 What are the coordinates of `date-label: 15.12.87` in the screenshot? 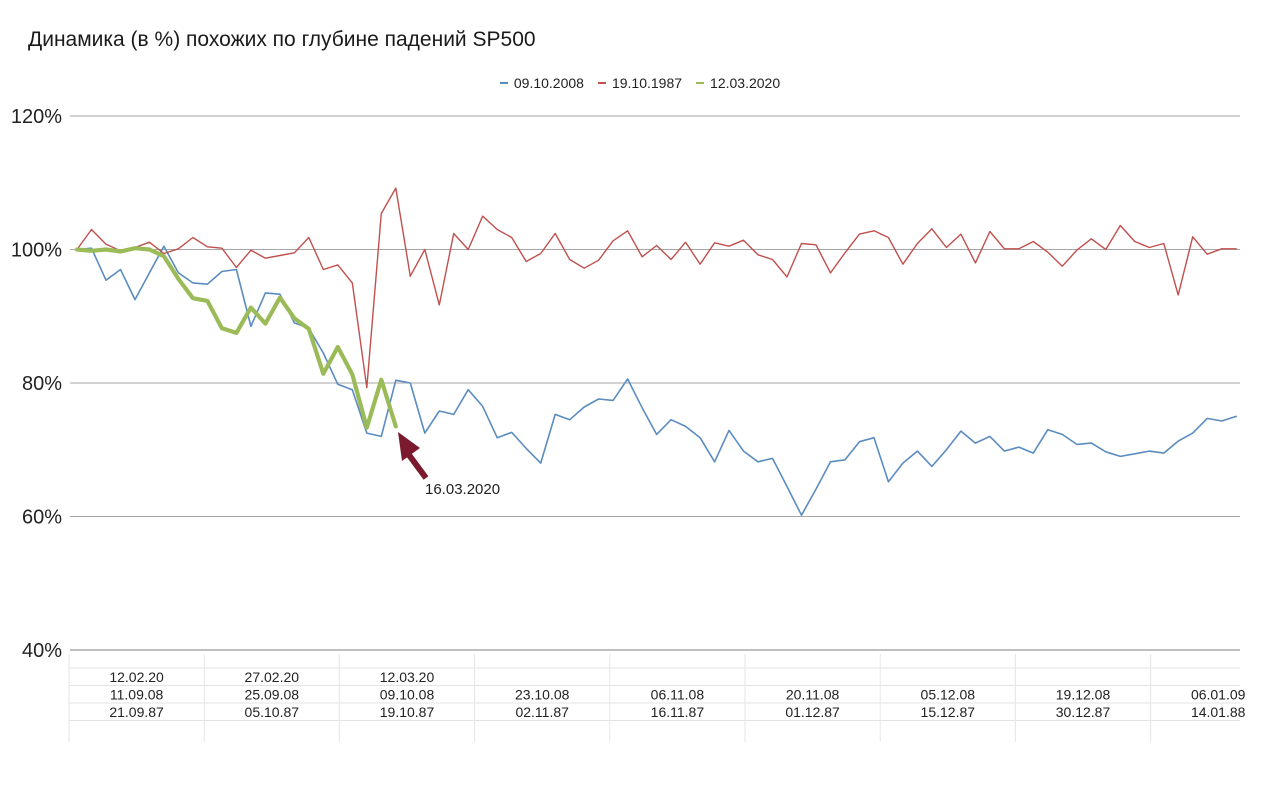 It's located at (948, 712).